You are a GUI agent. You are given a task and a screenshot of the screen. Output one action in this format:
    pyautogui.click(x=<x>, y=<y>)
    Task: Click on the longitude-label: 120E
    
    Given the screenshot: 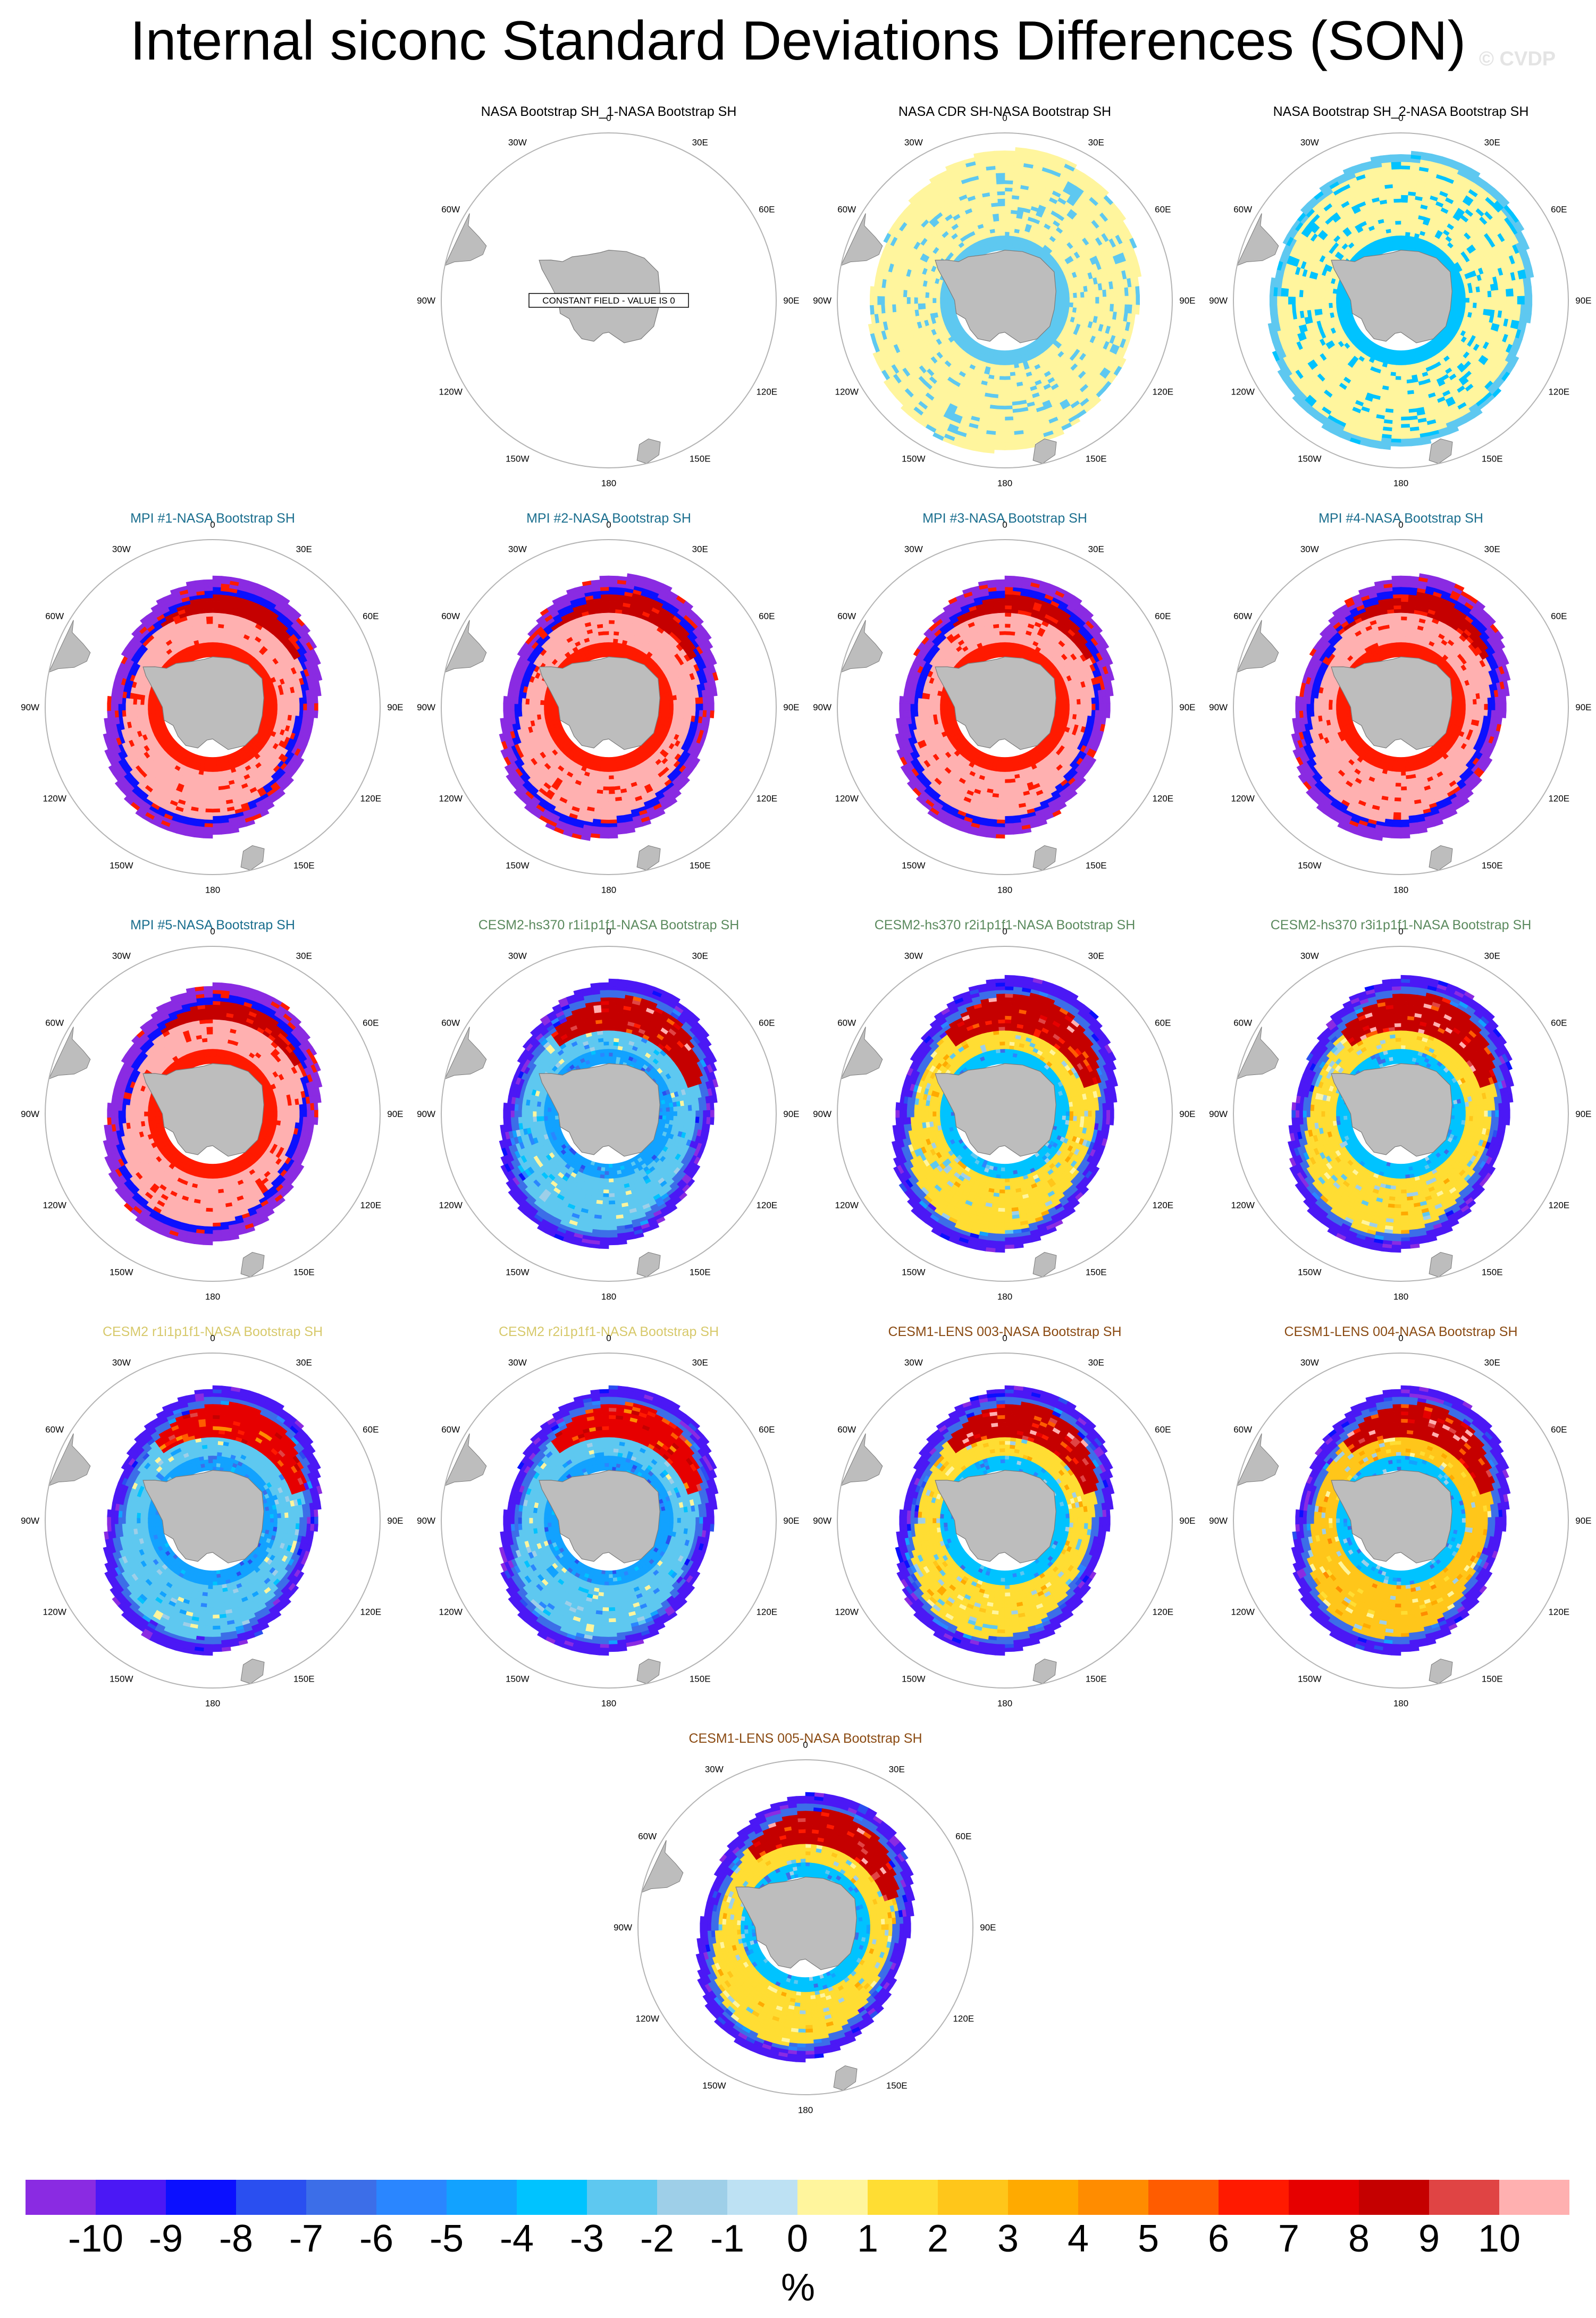 What is the action you would take?
    pyautogui.click(x=766, y=392)
    